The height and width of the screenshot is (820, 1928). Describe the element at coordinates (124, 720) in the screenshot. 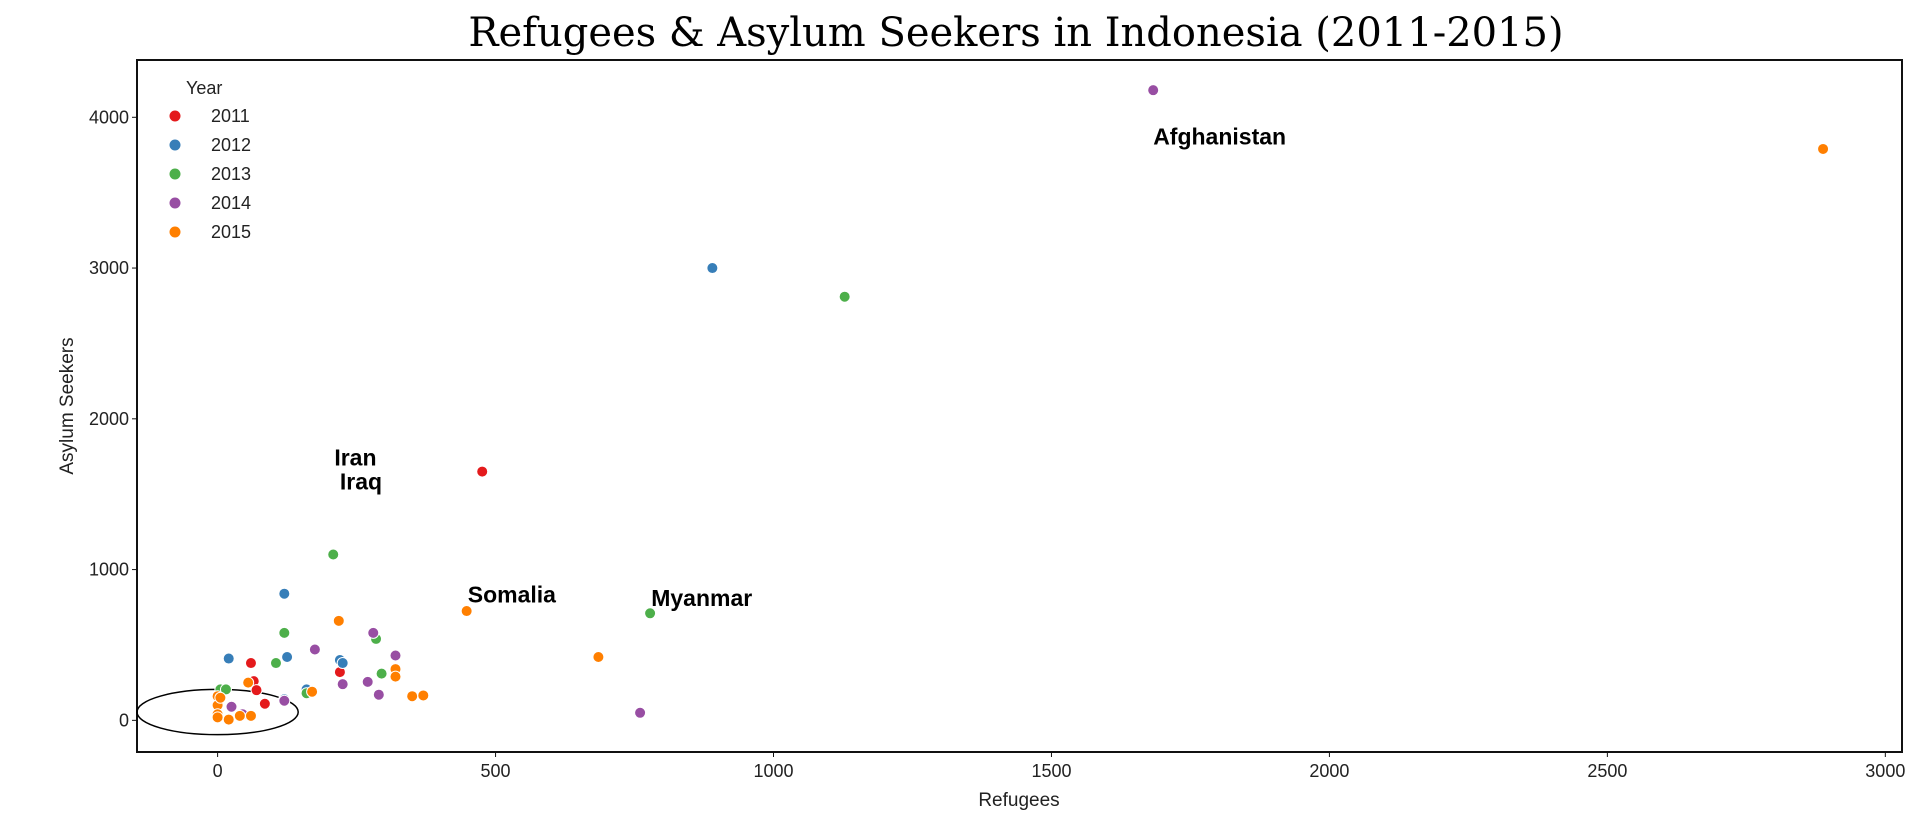

I see `y-tick-label: 0` at that location.